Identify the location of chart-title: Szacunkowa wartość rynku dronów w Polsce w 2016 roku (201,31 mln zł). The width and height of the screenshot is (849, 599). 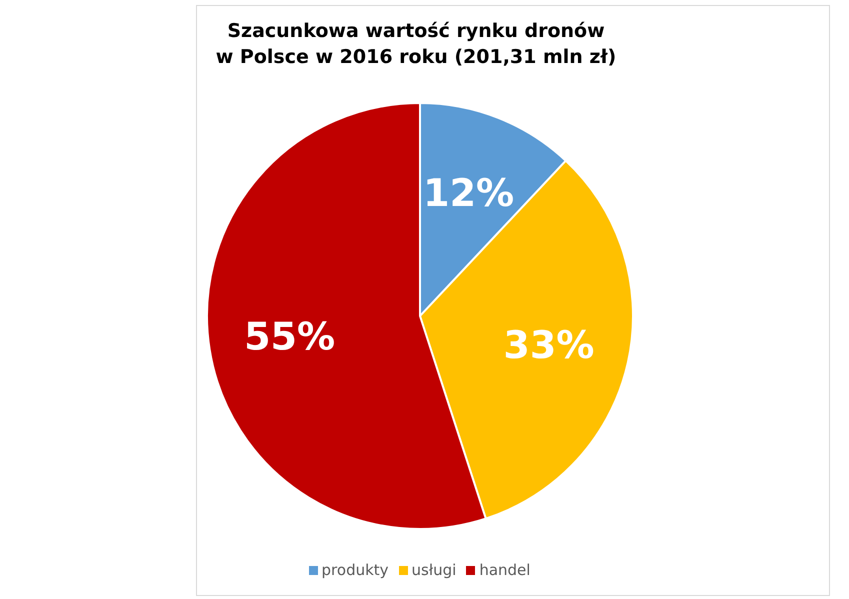
(416, 44).